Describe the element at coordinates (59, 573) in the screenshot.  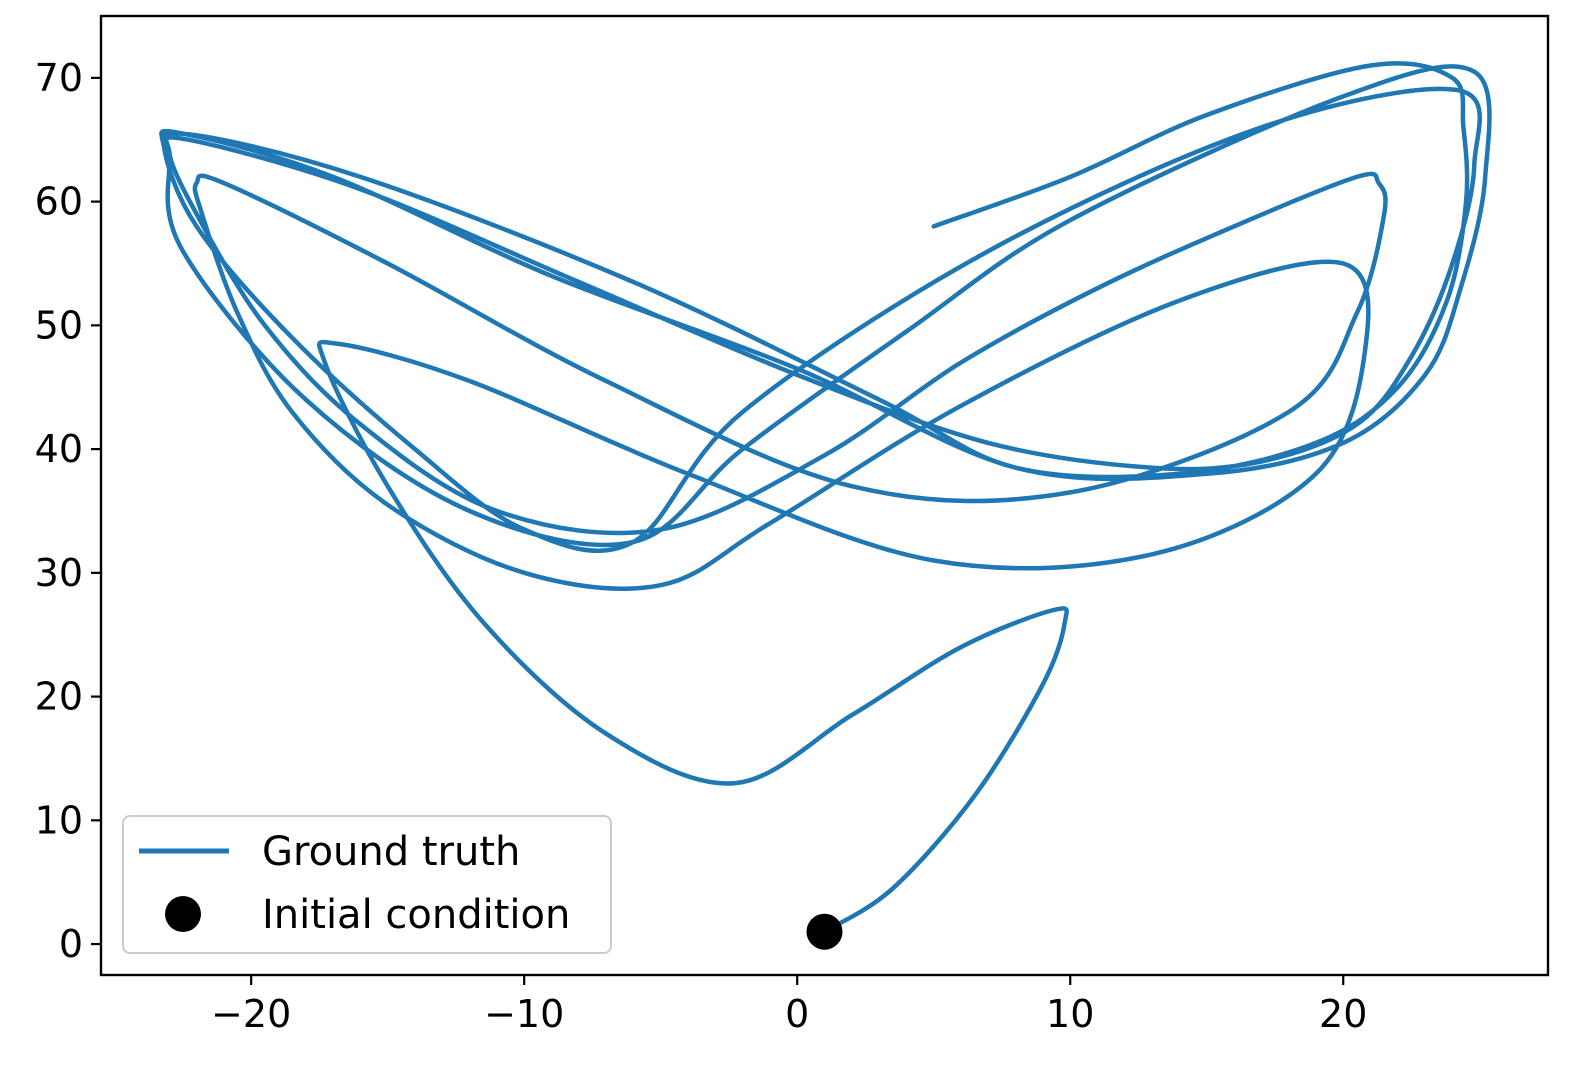
I see `y-tick-label: 30` at that location.